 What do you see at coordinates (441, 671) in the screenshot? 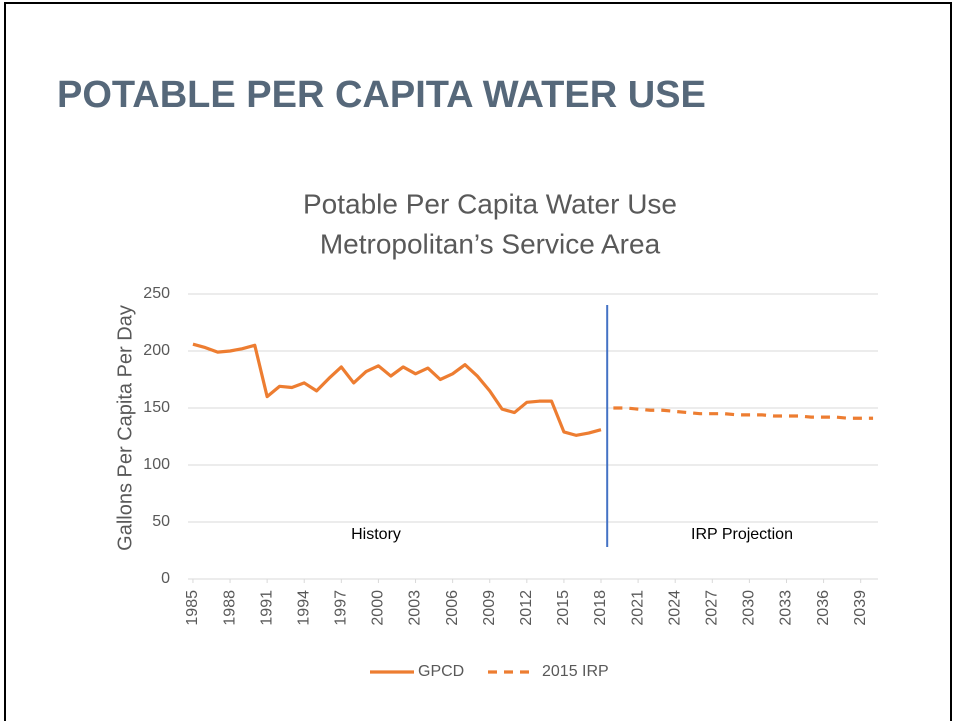
I see `legend-label: GPCD` at bounding box center [441, 671].